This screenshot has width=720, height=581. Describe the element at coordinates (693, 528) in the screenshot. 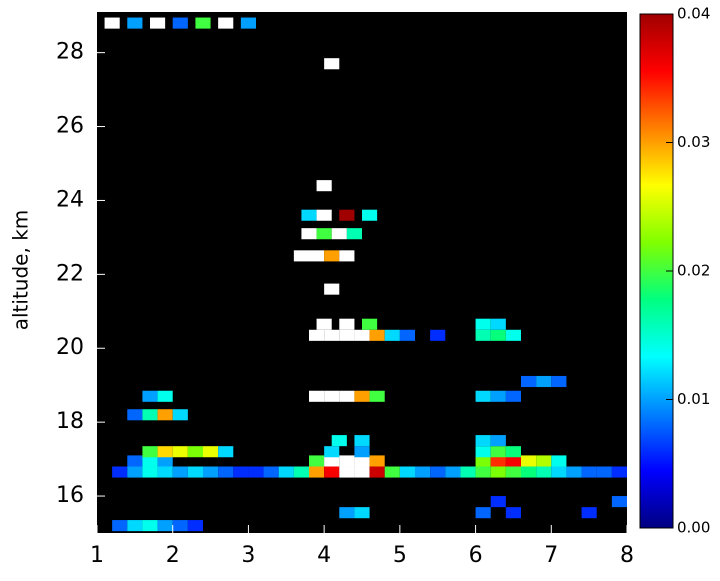

I see `colorbar-tick-label: 0.00` at that location.